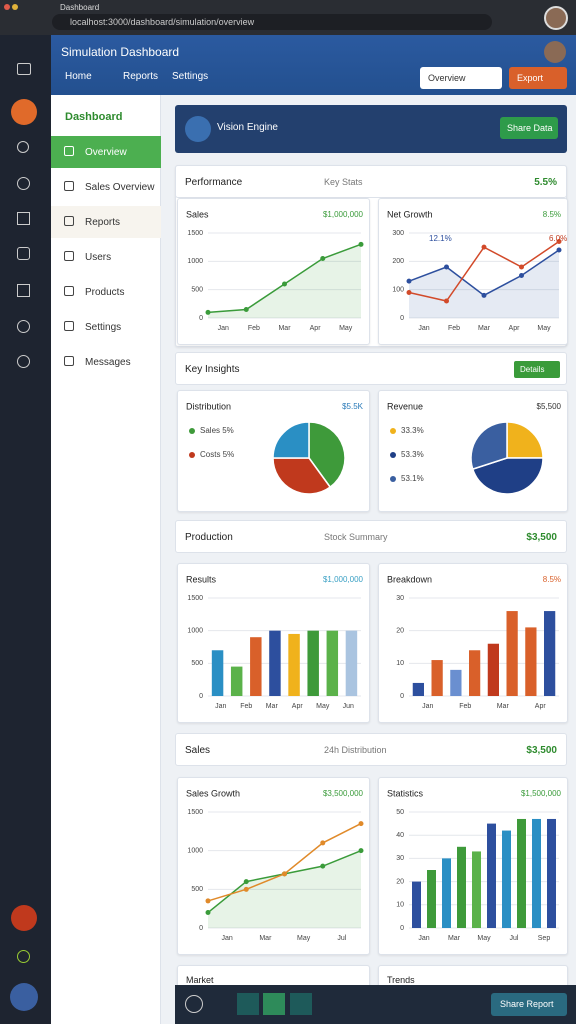 The width and height of the screenshot is (576, 1024). Describe the element at coordinates (538, 78) in the screenshot. I see `header-button: Export` at that location.